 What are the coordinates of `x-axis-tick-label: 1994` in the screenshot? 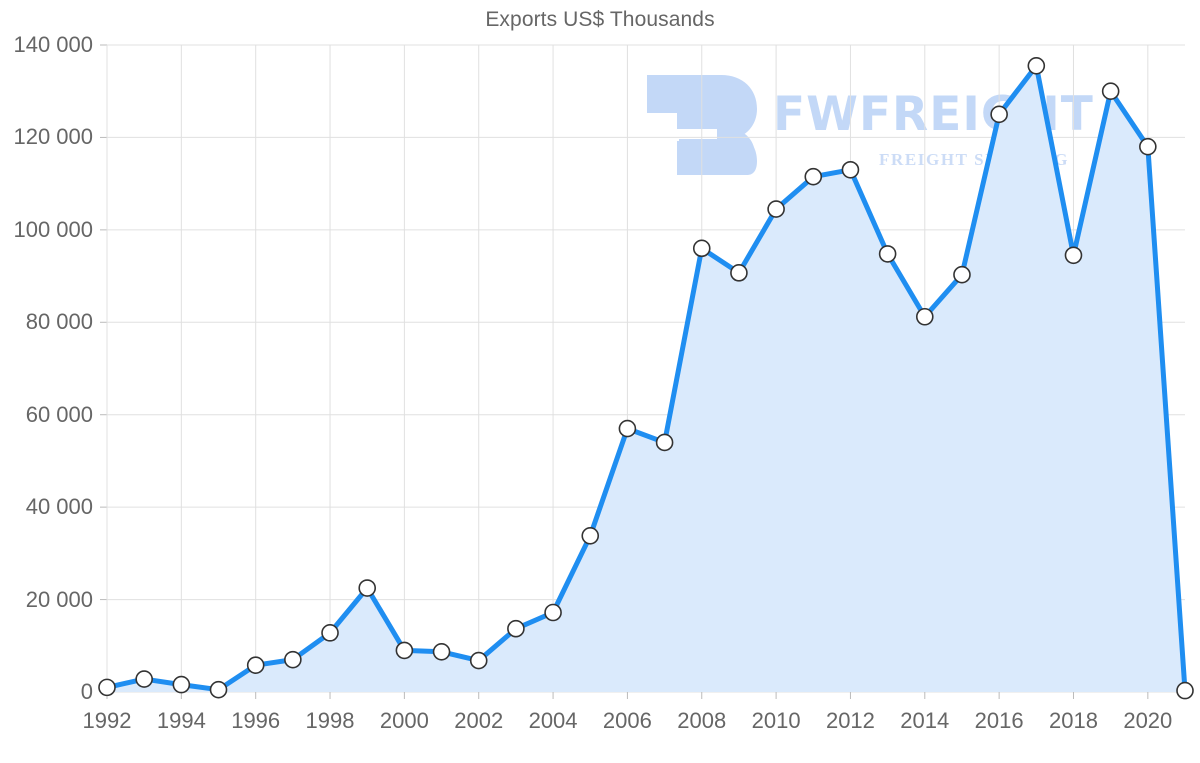 It's located at (181, 720).